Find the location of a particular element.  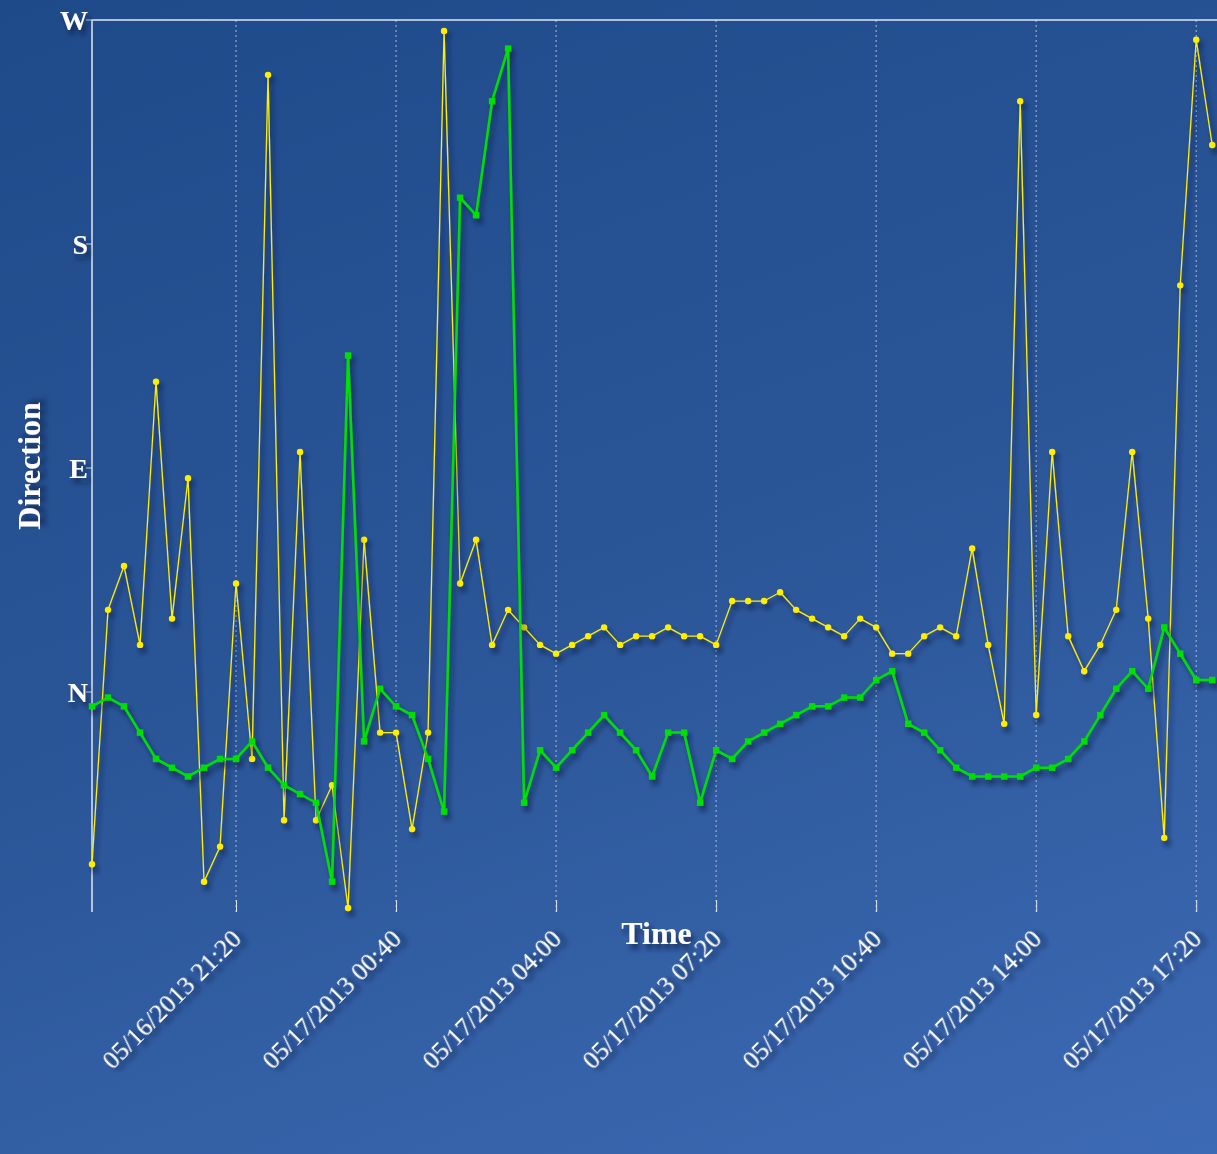

y-axis-title: Direction is located at coordinates (29, 466).